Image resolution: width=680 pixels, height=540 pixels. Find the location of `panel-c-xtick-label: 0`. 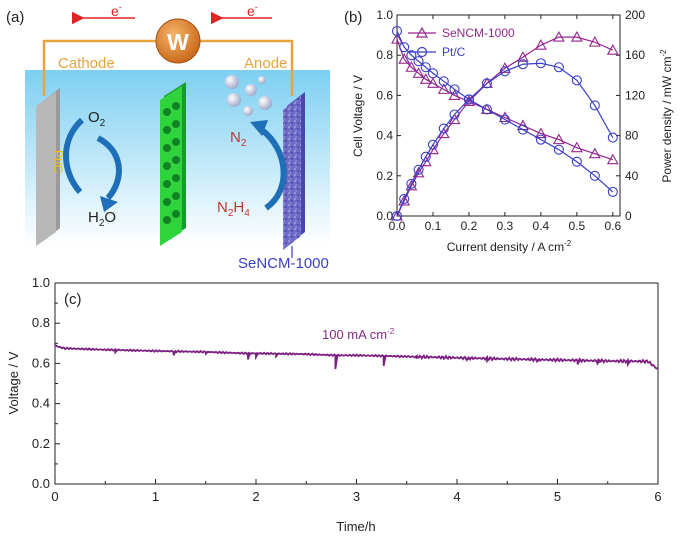

panel-c-xtick-label: 0 is located at coordinates (54, 496).